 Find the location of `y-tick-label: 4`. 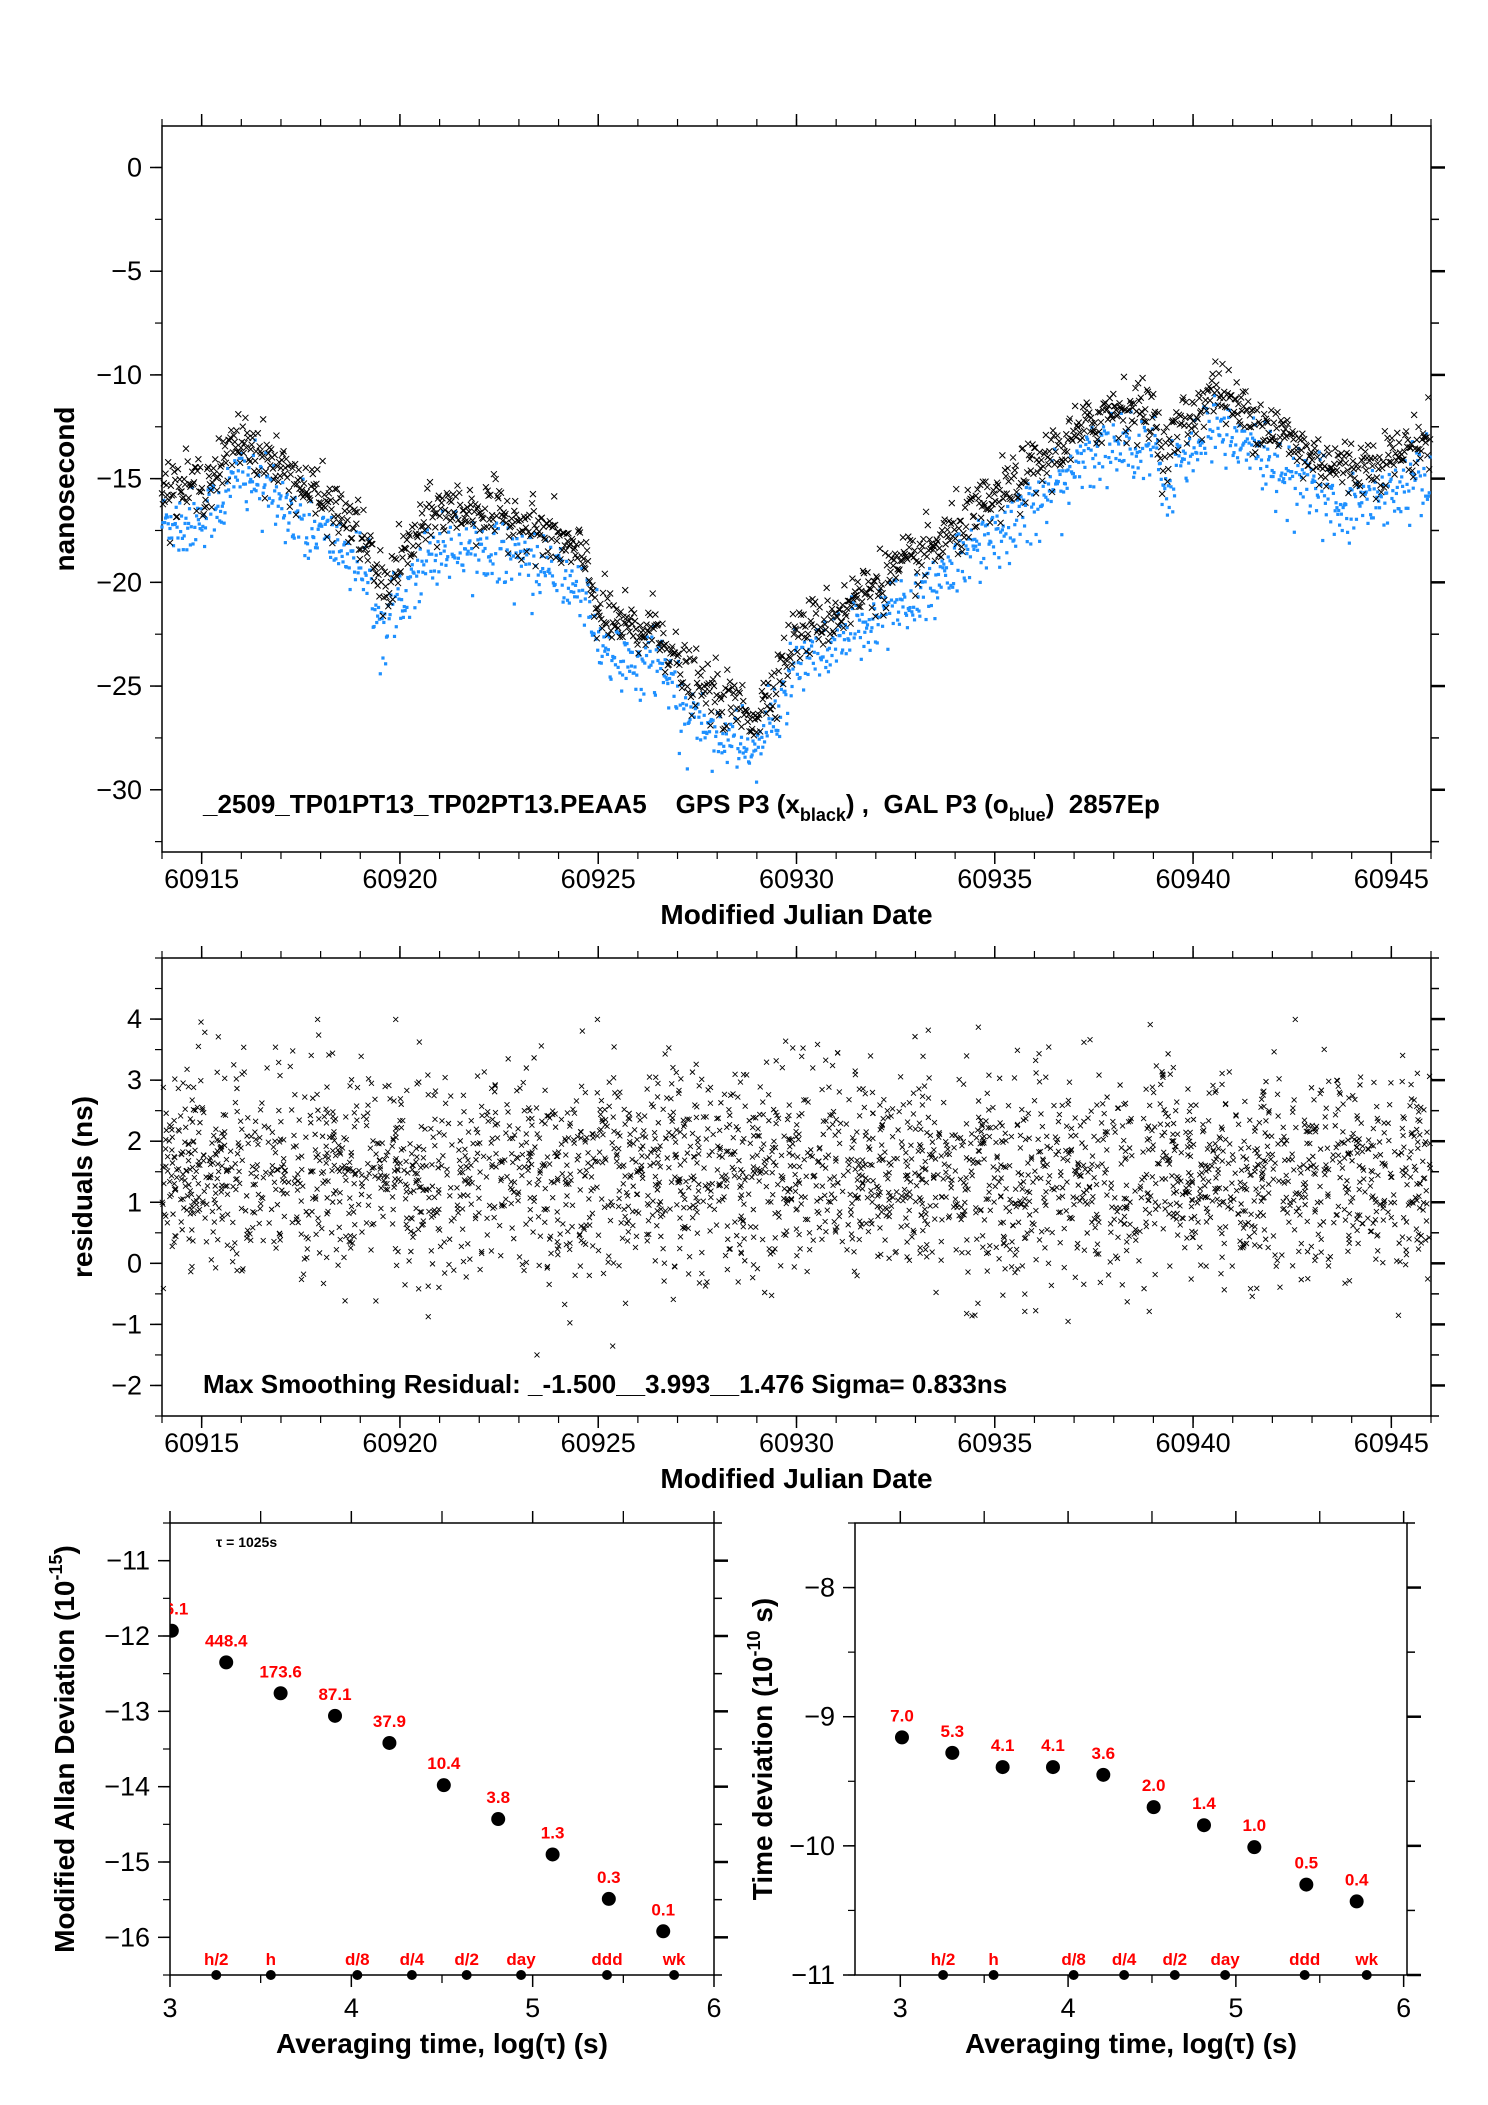

y-tick-label: 4 is located at coordinates (134, 1019).